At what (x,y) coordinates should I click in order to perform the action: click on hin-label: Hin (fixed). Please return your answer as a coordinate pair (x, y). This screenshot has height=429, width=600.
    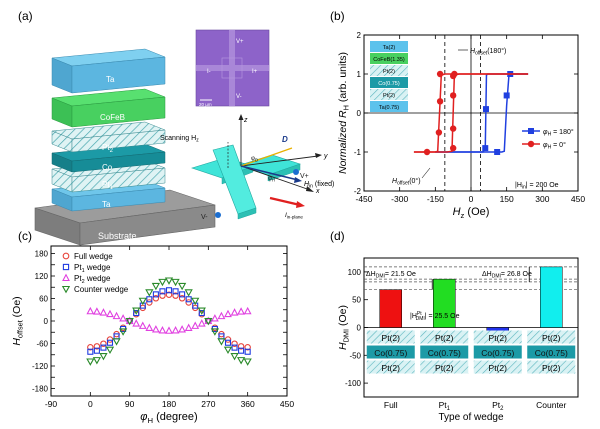
    Looking at the image, I should click on (319, 185).